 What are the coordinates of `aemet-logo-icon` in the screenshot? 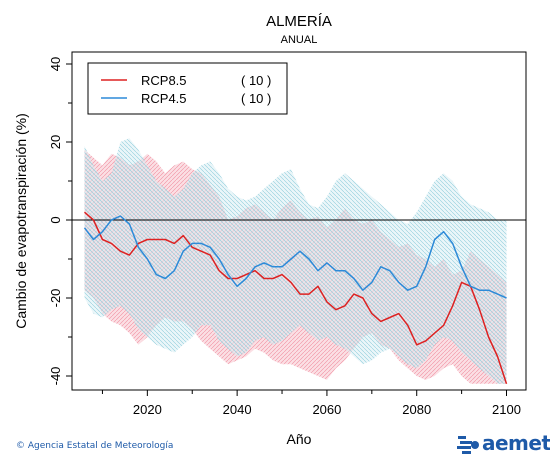 It's located at (468, 445).